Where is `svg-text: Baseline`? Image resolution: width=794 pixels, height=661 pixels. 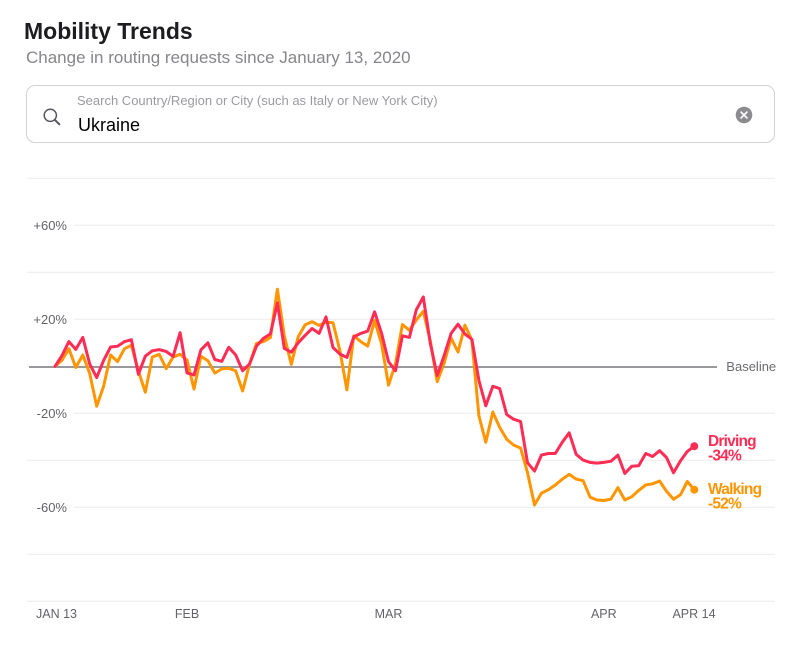
svg-text: Baseline is located at coordinates (751, 366).